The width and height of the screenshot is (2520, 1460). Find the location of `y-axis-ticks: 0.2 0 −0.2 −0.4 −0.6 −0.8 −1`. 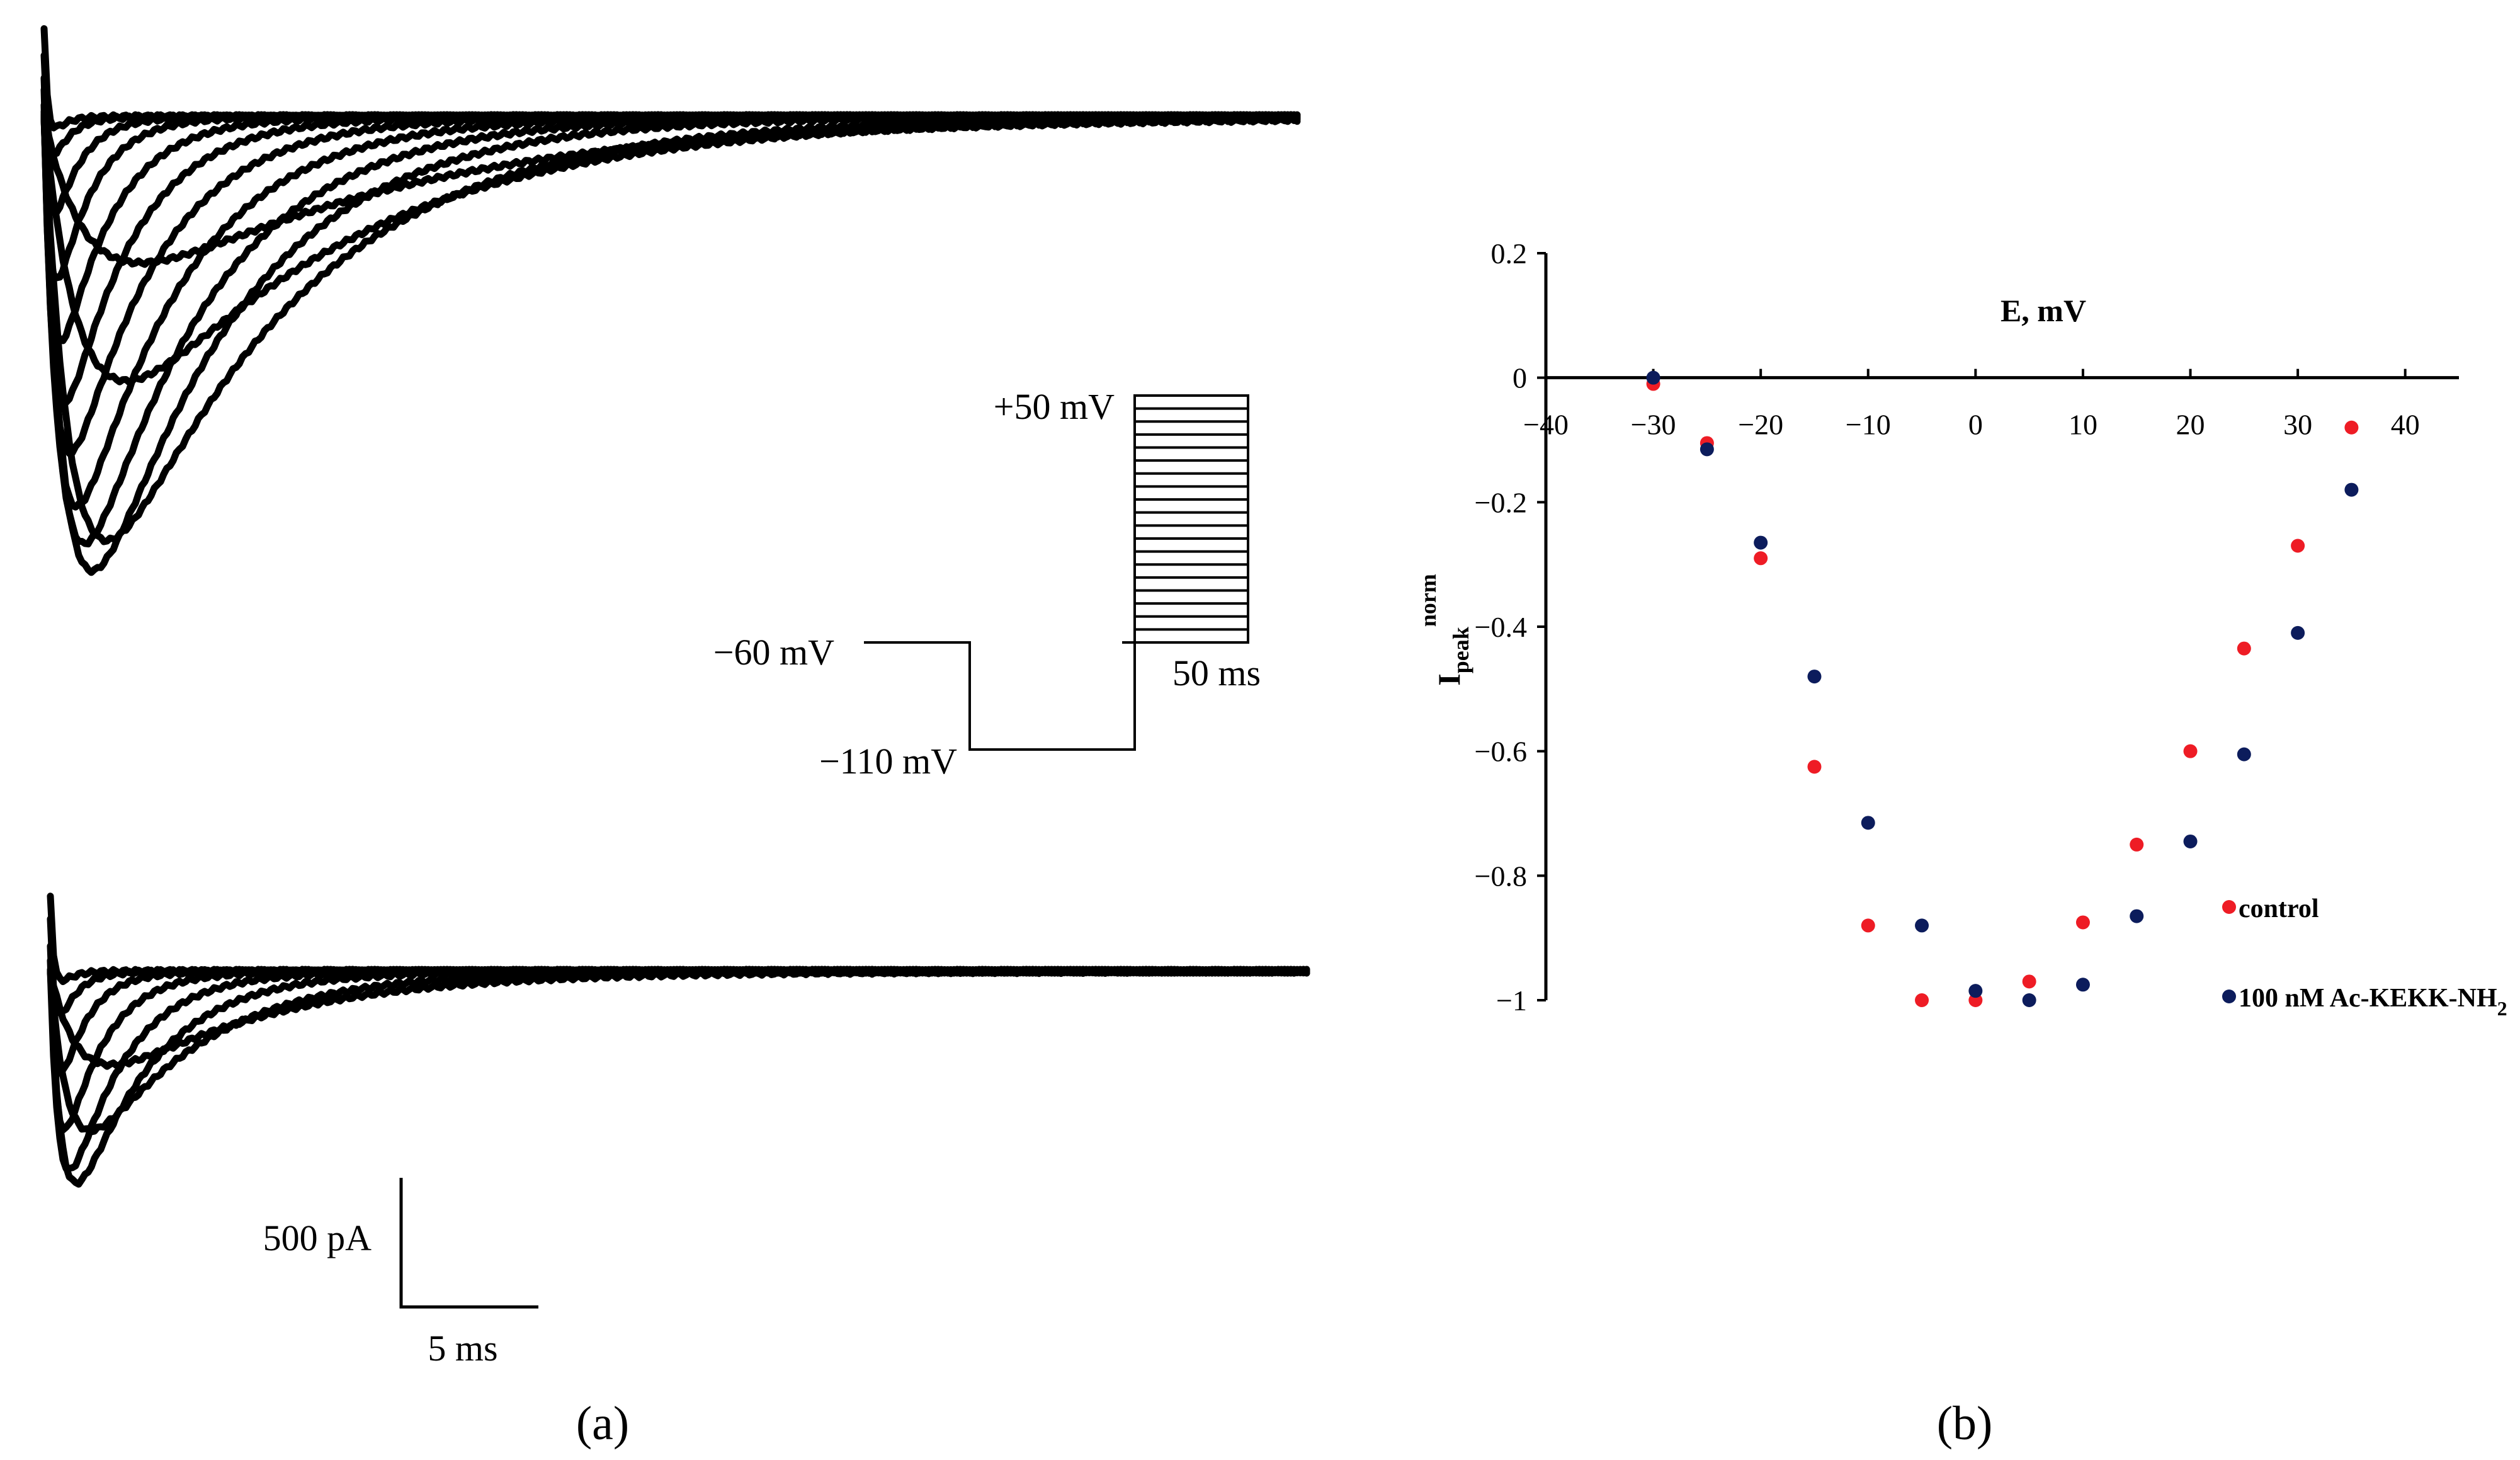

y-axis-ticks: 0.2 0 −0.2 −0.4 −0.6 −0.8 −1 is located at coordinates (1510, 627).